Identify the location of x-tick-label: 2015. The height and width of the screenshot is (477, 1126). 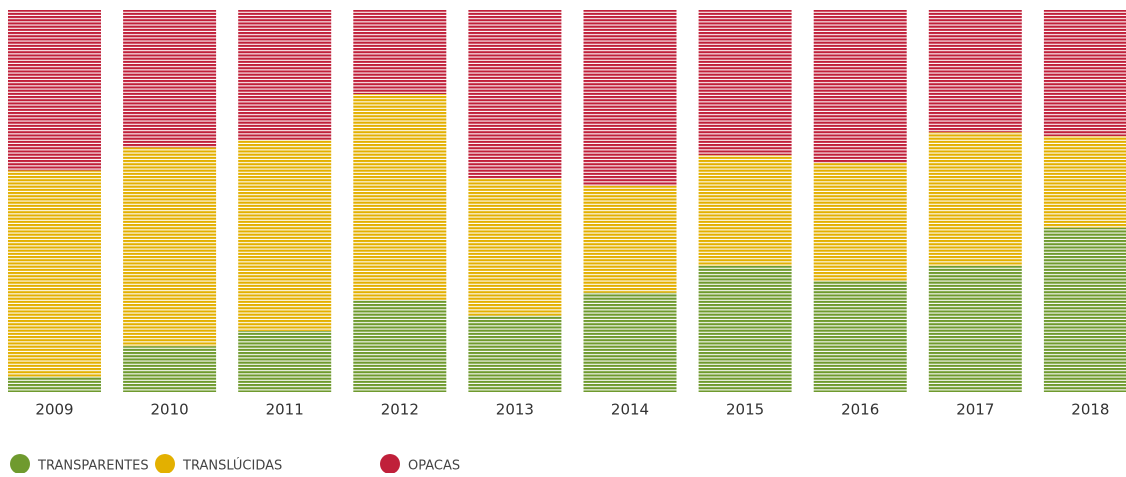
(745, 410).